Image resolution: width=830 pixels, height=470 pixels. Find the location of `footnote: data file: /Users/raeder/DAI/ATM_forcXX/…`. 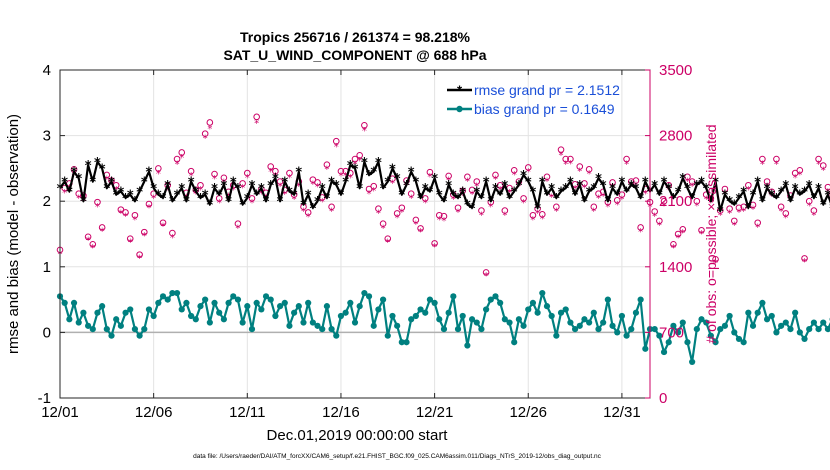

footnote: data file: /Users/raeder/DAI/ATM_forcXX/… is located at coordinates (397, 456).